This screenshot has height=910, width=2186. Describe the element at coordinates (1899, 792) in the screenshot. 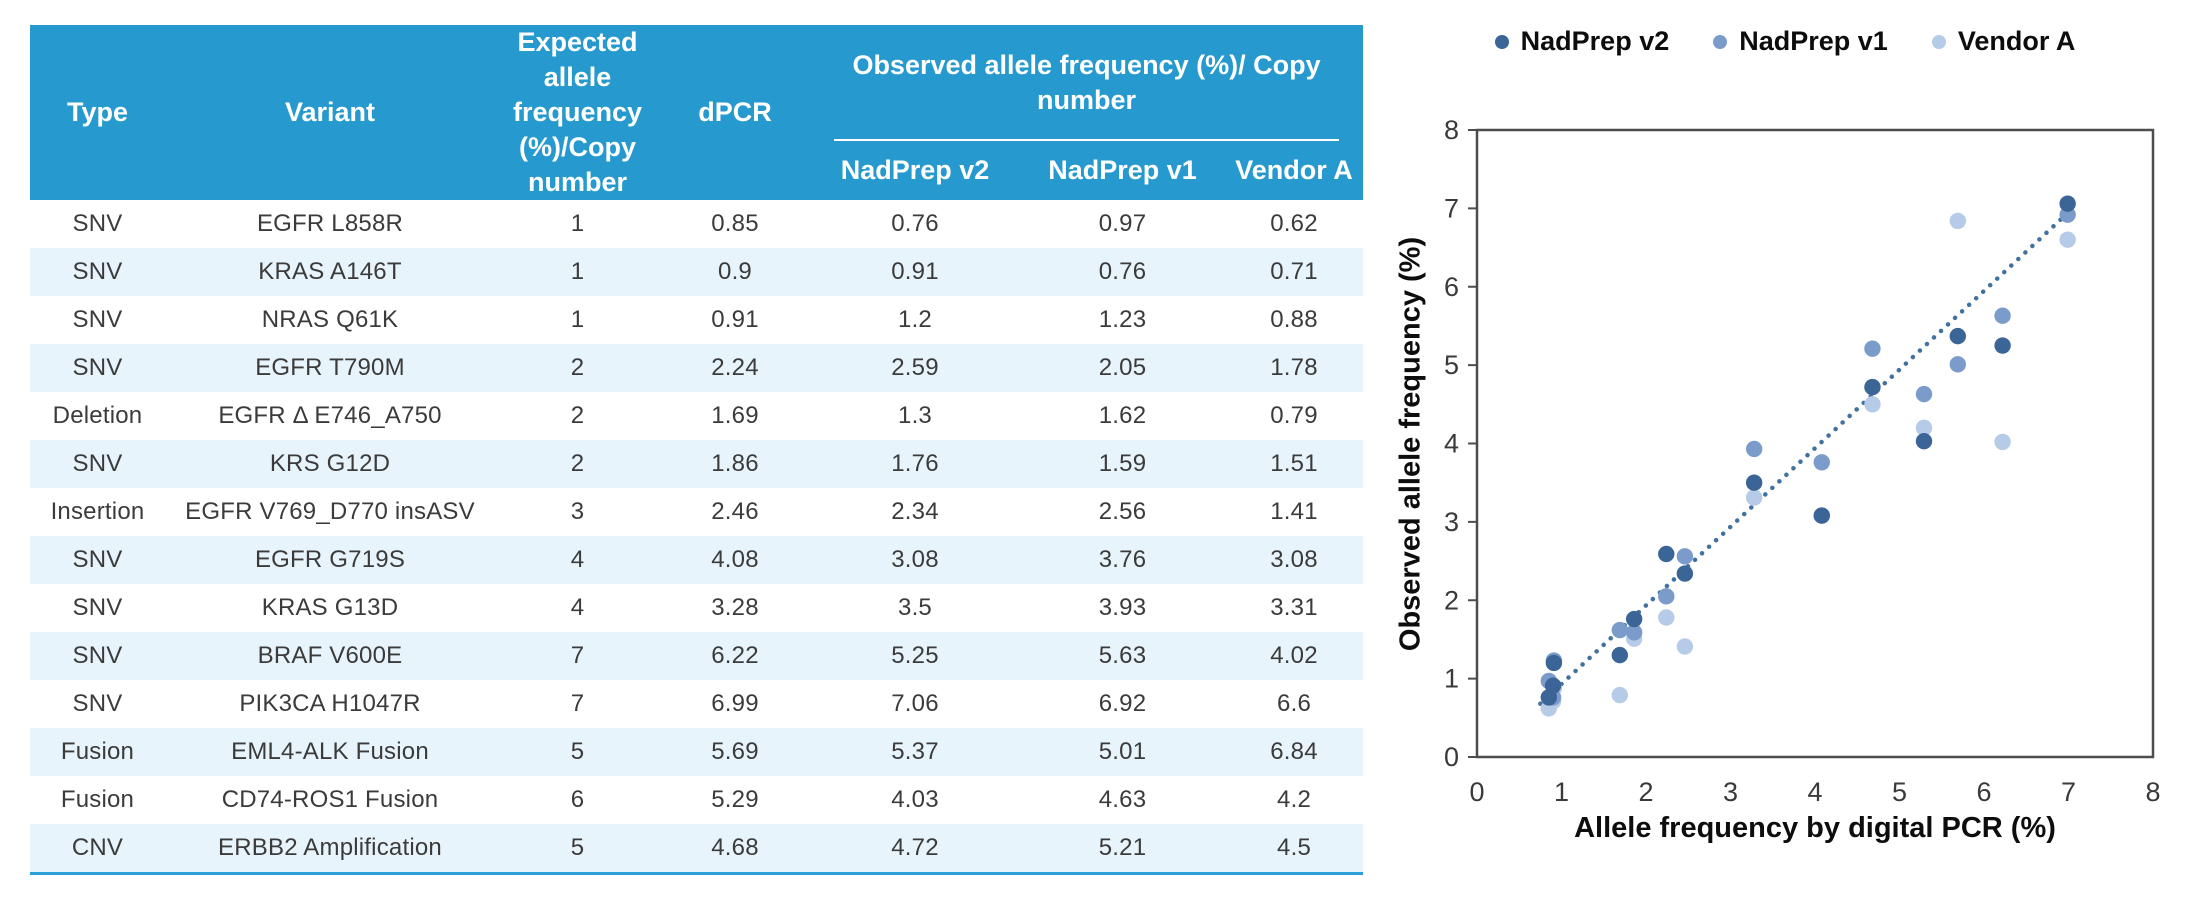

I see `x-tick-label: 5` at that location.